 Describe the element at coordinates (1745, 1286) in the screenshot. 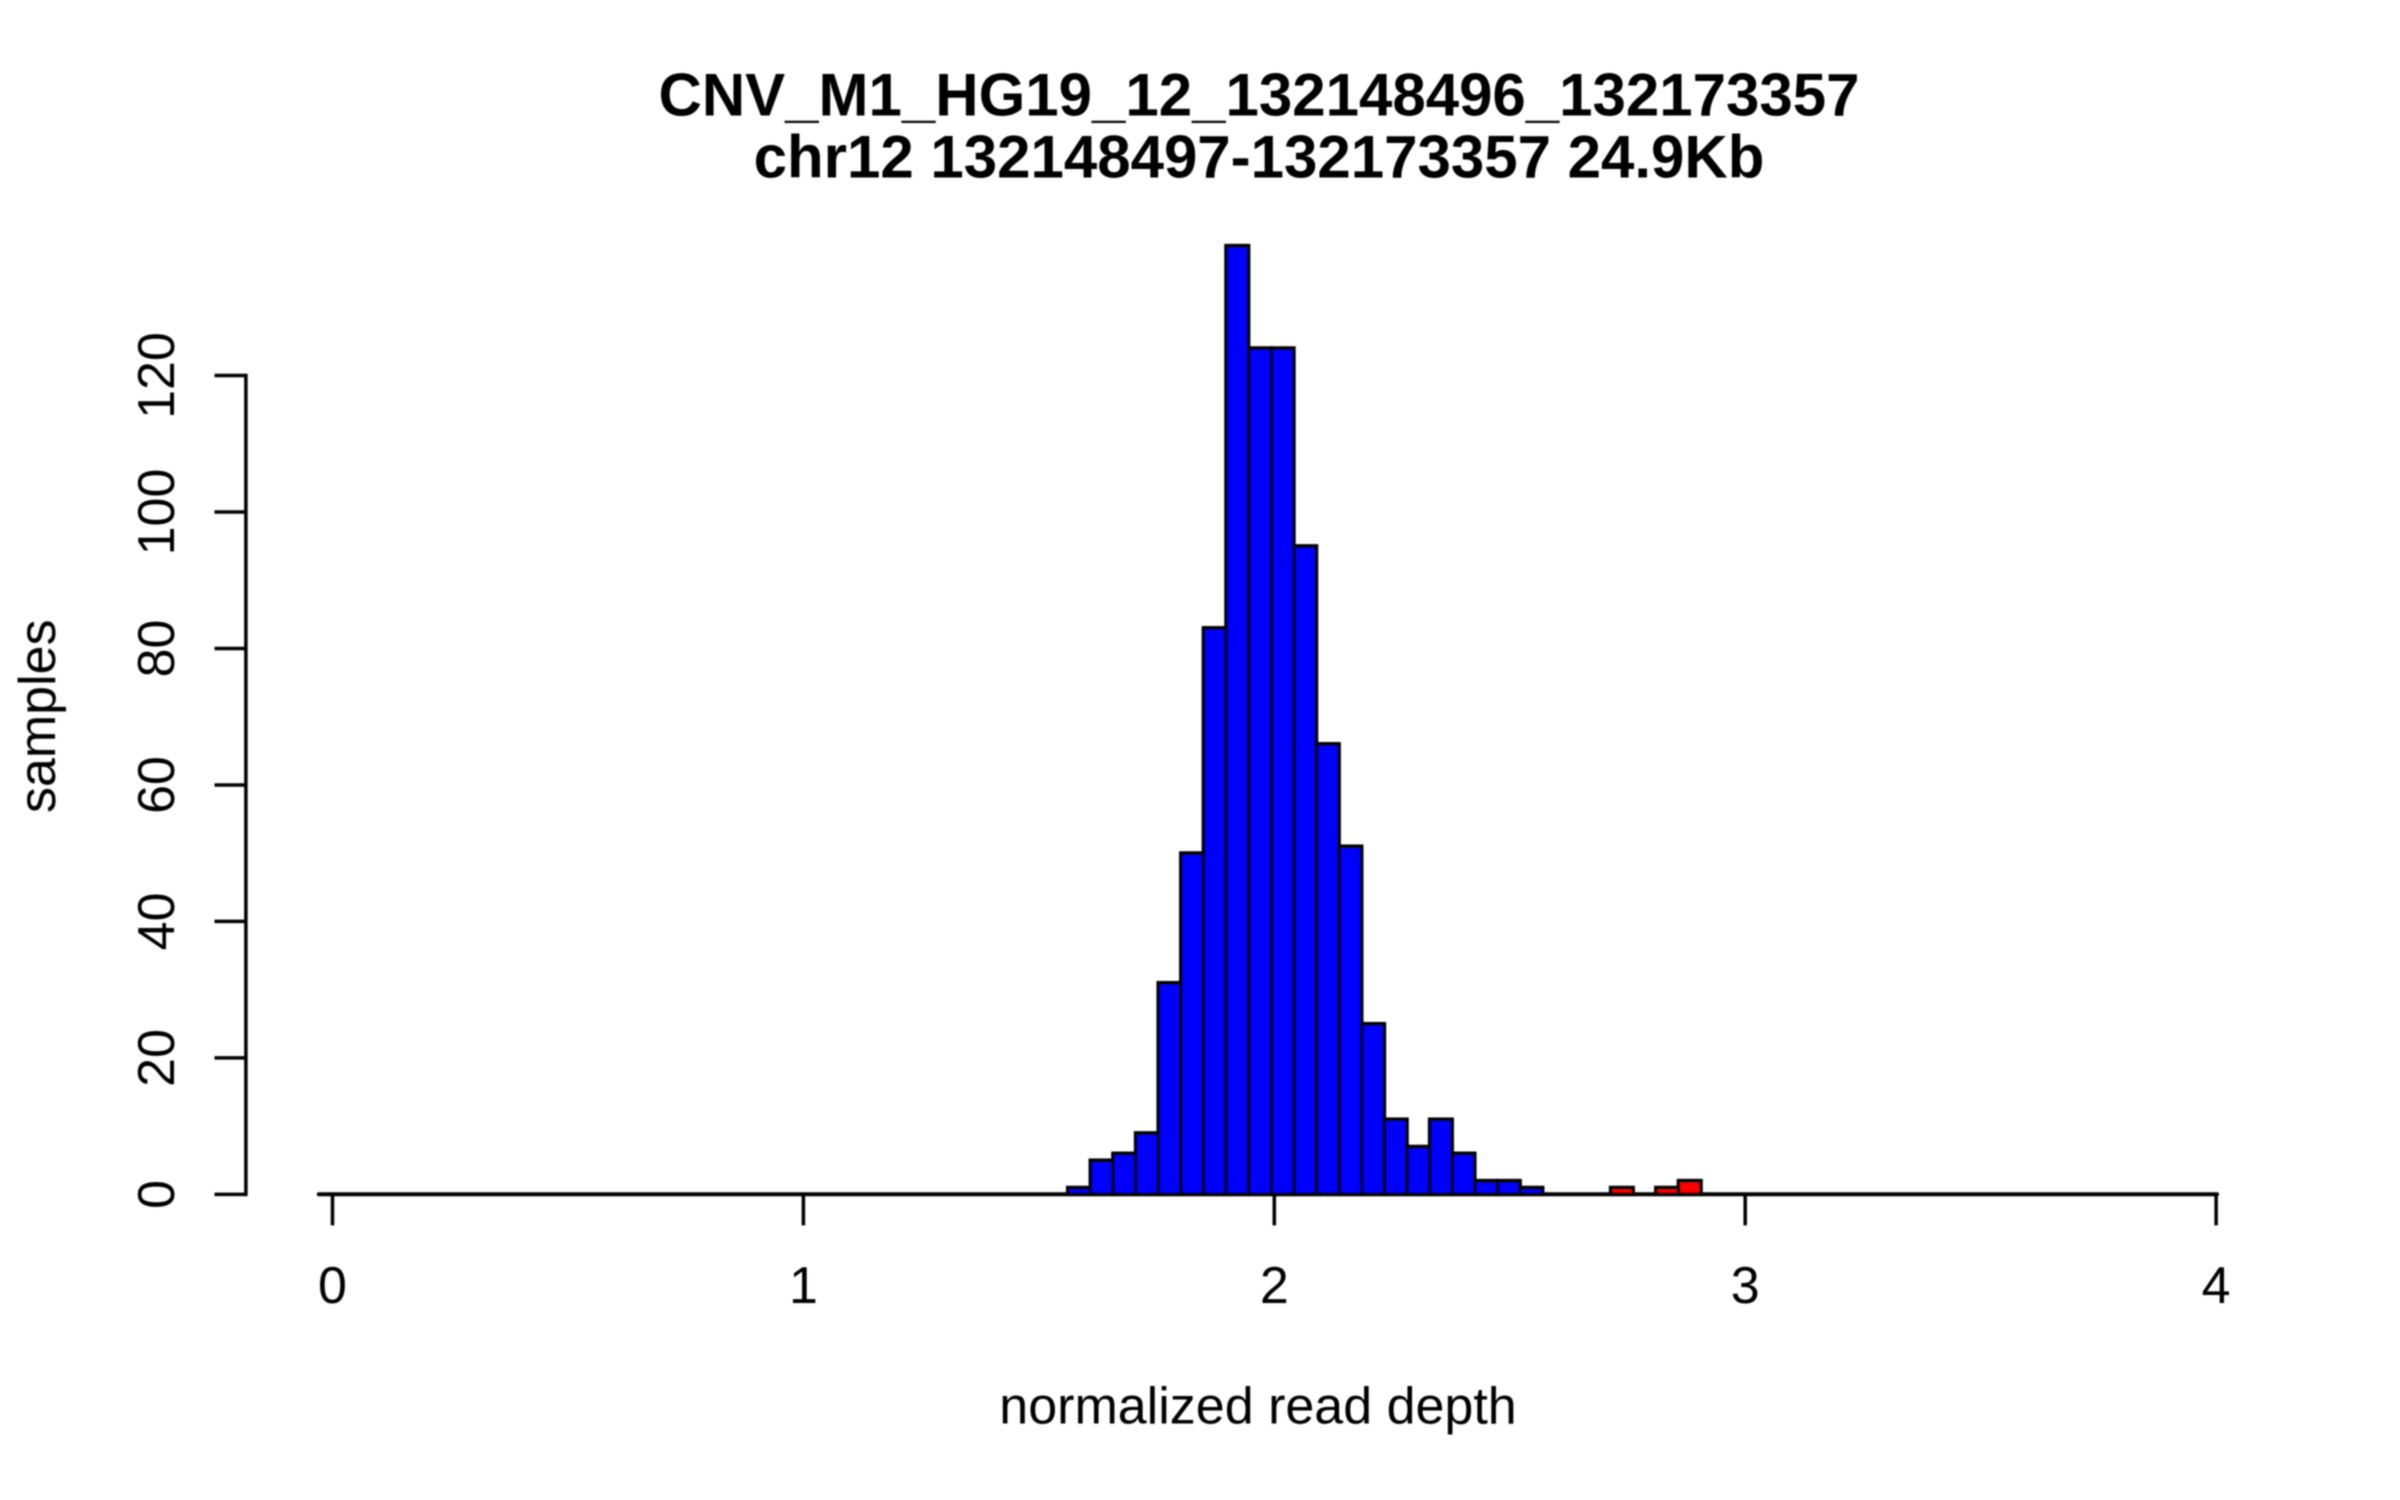

I see `svg-text: 3` at that location.